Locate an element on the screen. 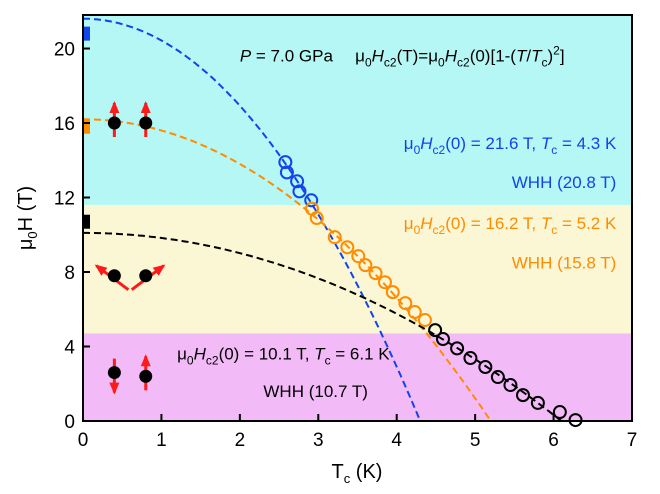 Image resolution: width=660 pixels, height=494 pixels. spin-dot-cant-right is located at coordinates (148, 277).